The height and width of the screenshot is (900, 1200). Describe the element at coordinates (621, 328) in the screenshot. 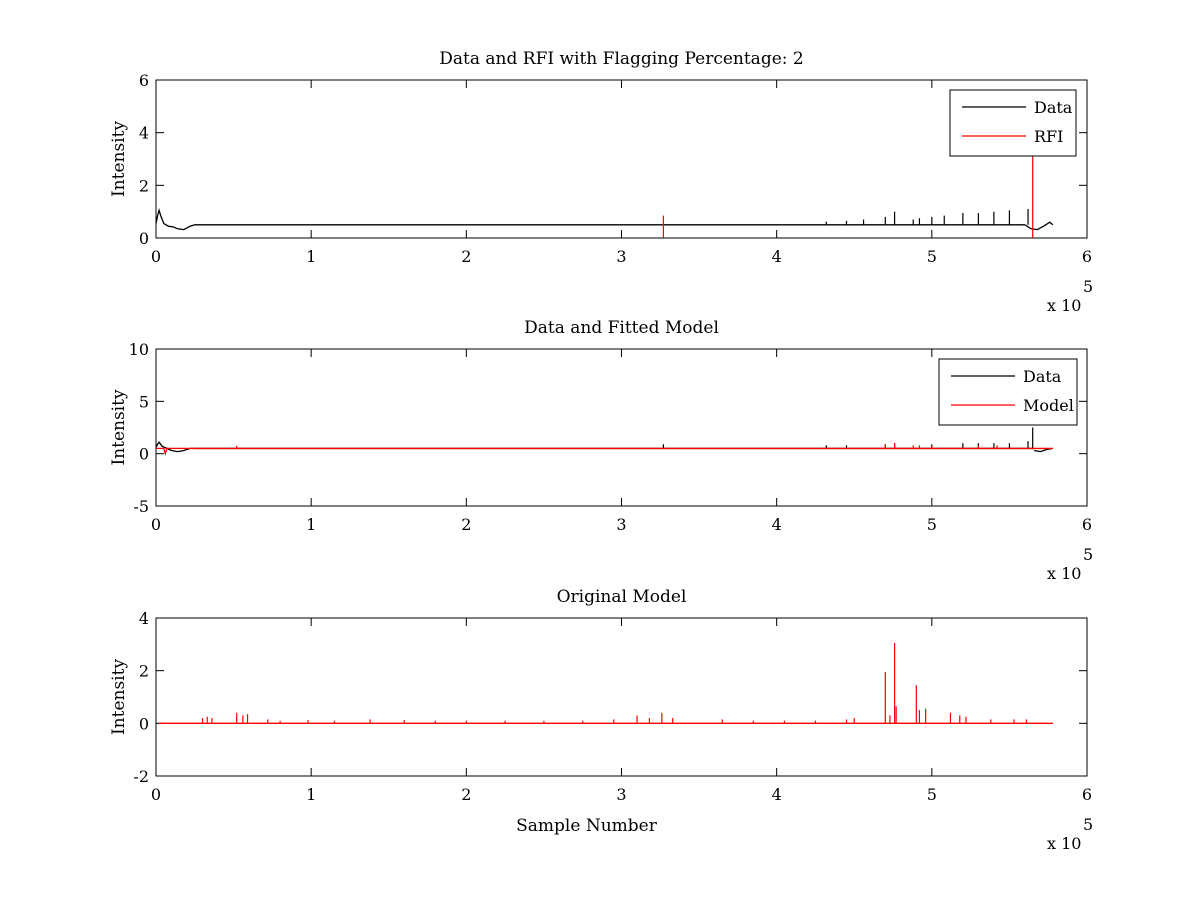

I see `subplot-title: Data and Fitted Model` at that location.